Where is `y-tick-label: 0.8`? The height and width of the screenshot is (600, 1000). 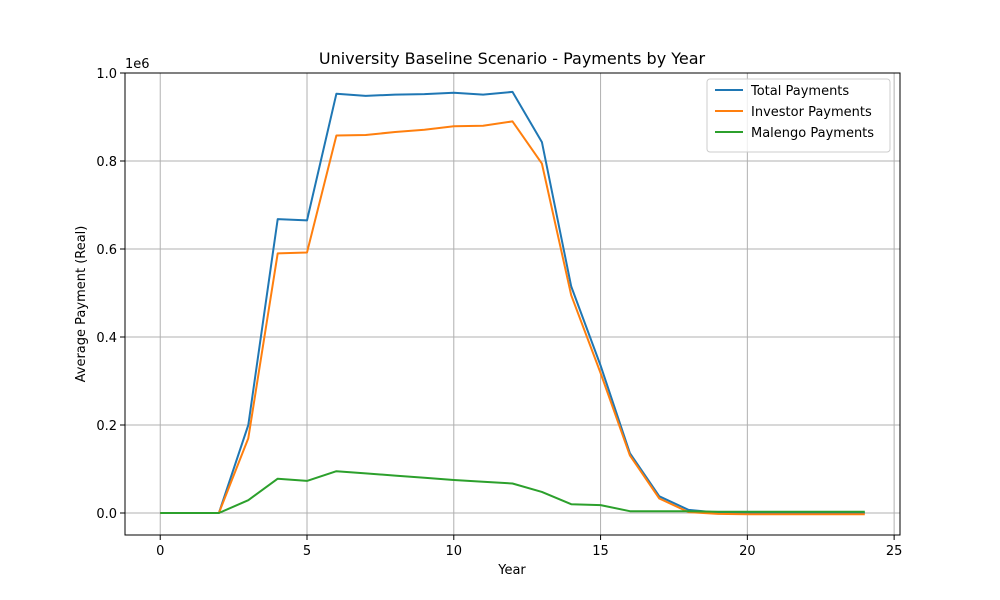
y-tick-label: 0.8 is located at coordinates (106, 162).